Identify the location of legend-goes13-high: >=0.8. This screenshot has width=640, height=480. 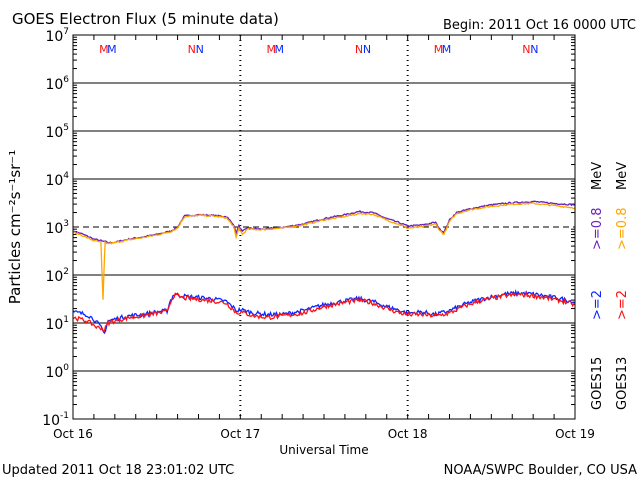
(622, 229).